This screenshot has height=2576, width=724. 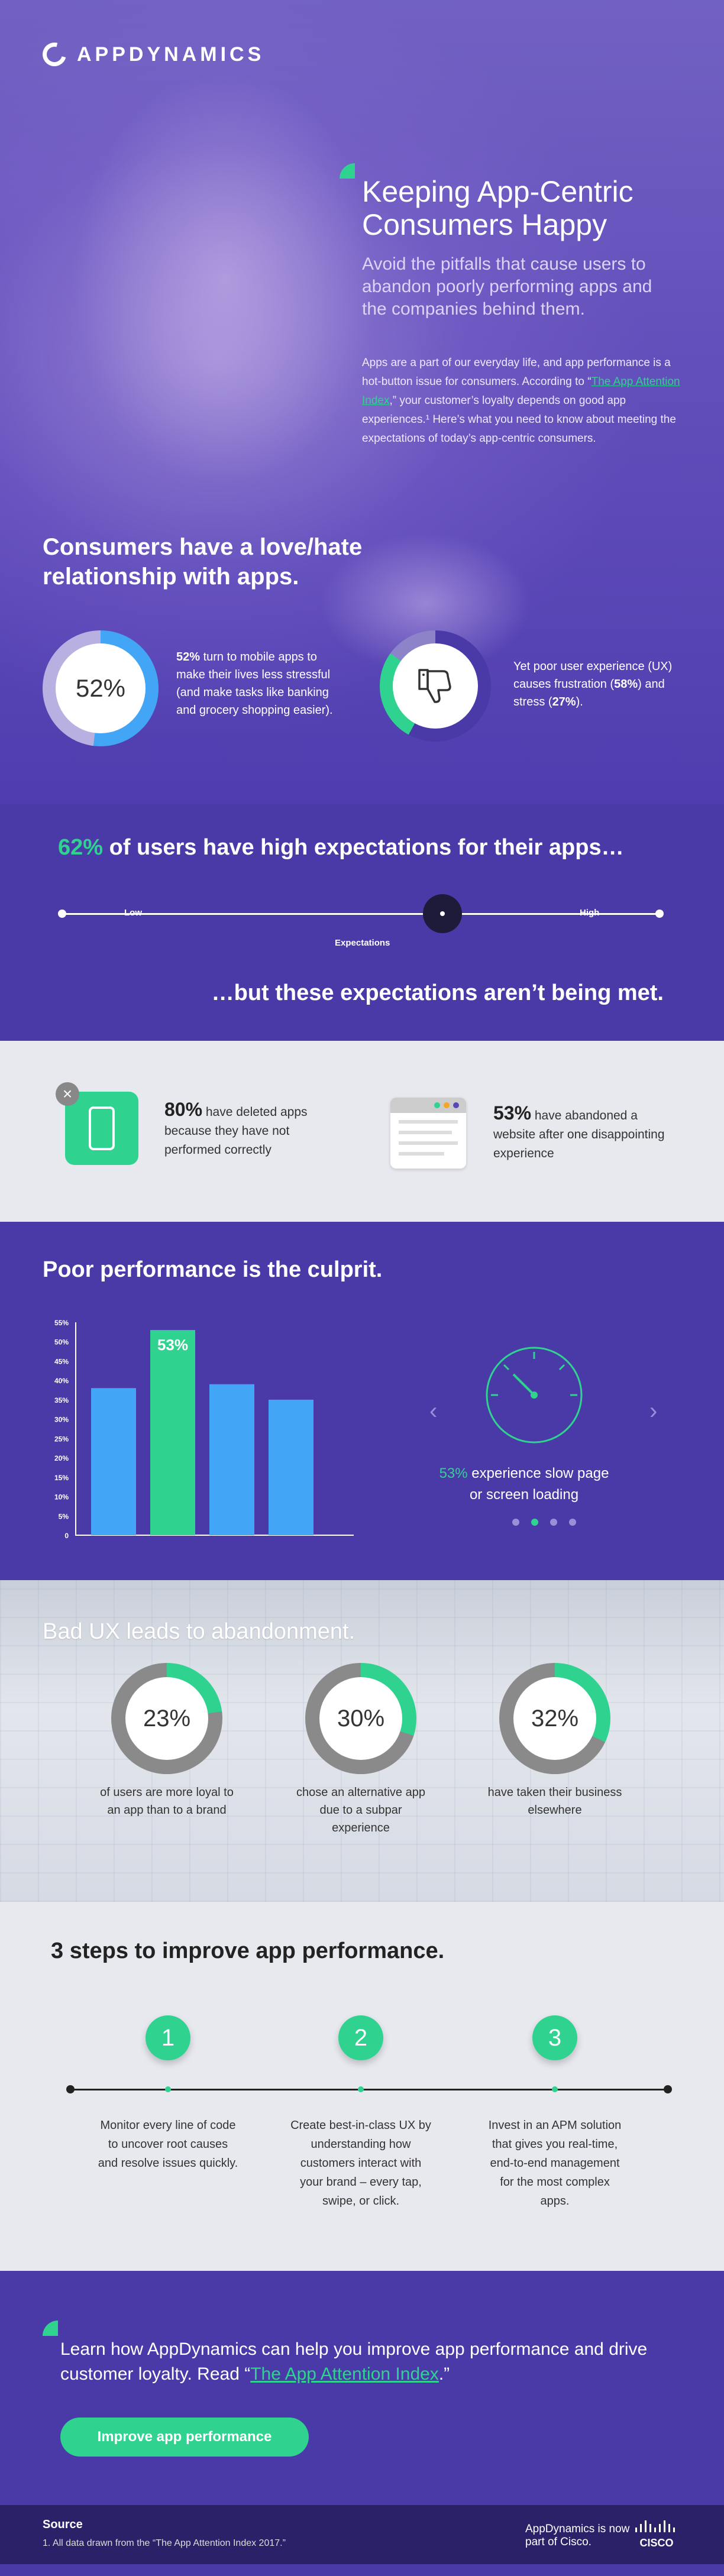 I want to click on stat-52-ring: 52%, so click(x=101, y=688).